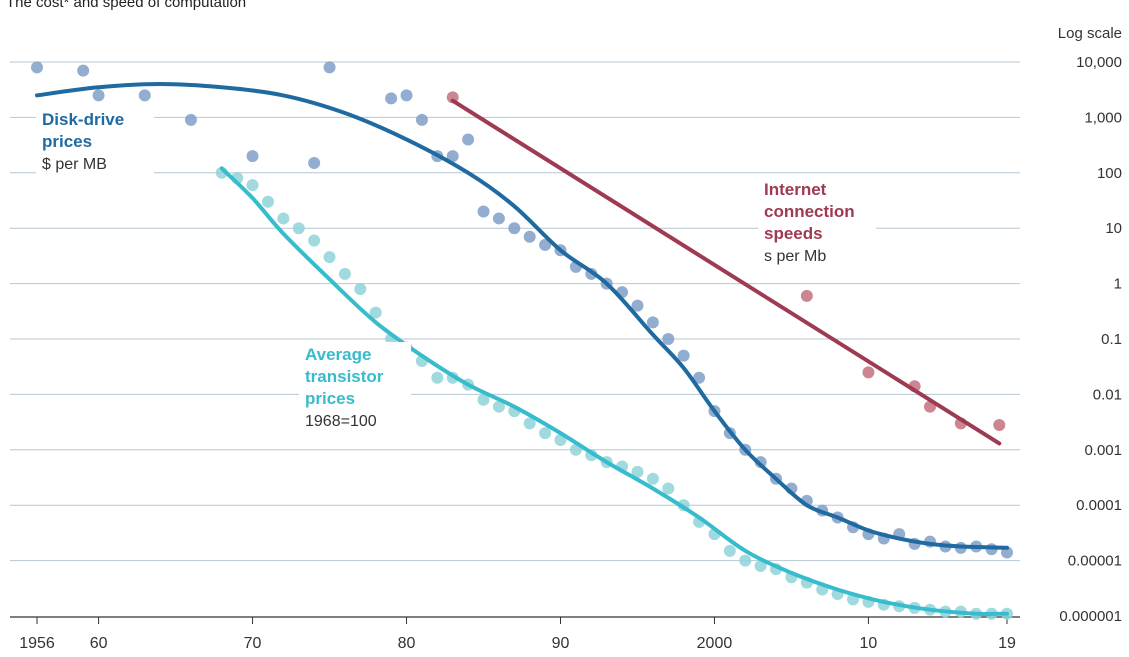  I want to click on log-scale-label: Log scale, so click(1090, 33).